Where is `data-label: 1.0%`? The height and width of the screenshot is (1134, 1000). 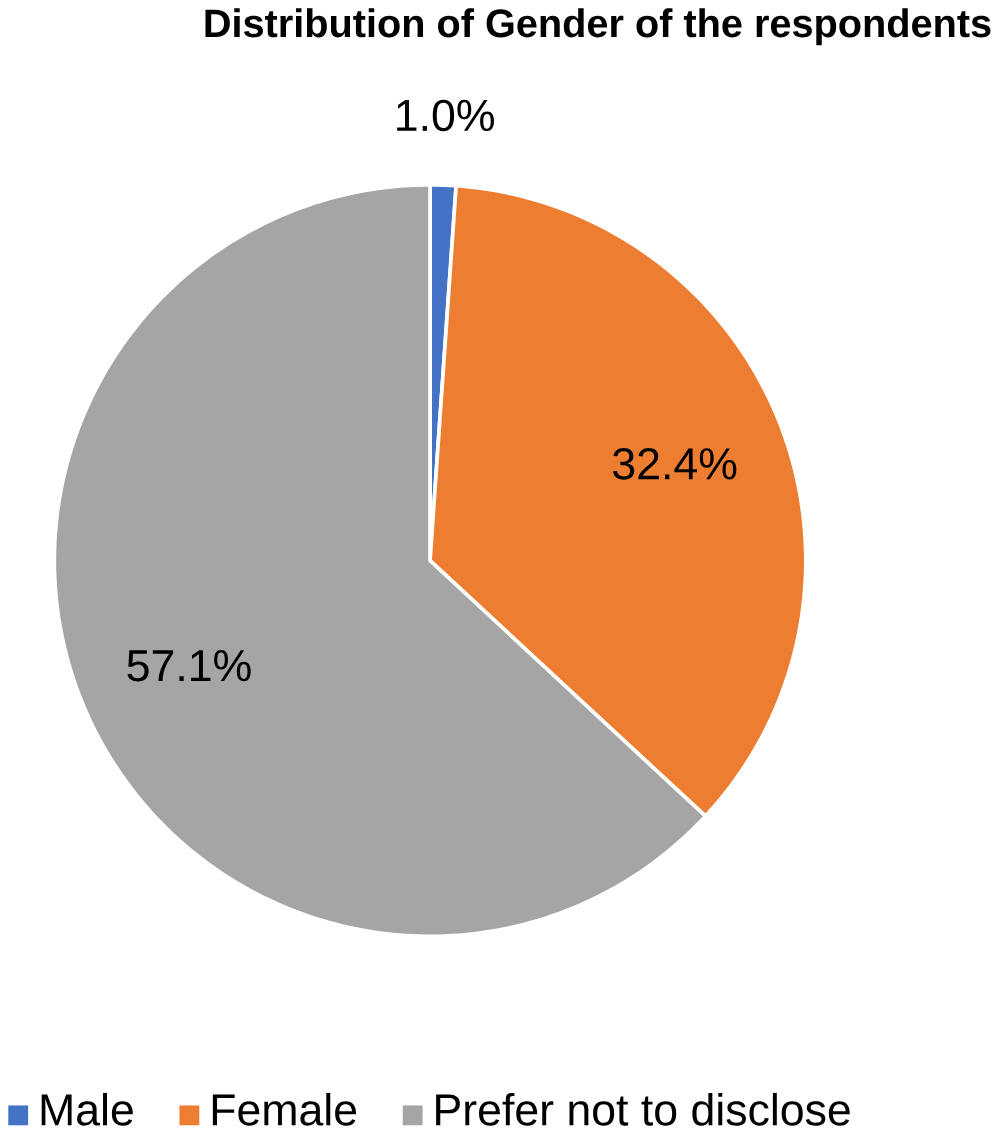
data-label: 1.0% is located at coordinates (445, 115).